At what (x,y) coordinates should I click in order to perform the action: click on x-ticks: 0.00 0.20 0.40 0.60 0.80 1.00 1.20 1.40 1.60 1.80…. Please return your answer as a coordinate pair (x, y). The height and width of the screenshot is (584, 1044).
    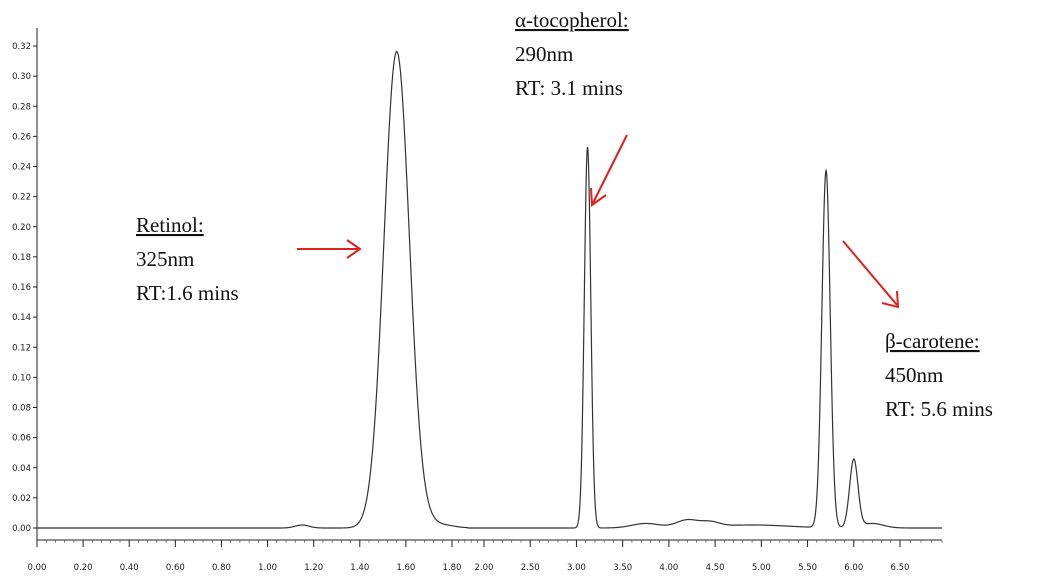
    Looking at the image, I should click on (469, 556).